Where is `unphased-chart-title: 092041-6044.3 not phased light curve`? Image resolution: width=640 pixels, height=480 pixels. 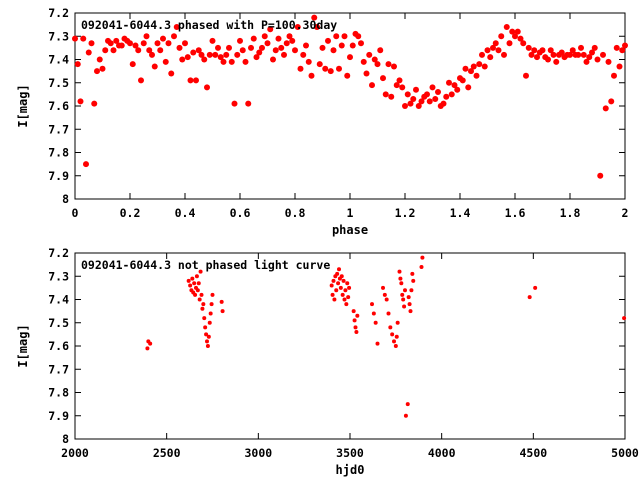
unphased-chart-title: 092041-6044.3 not phased light curve is located at coordinates (205, 265).